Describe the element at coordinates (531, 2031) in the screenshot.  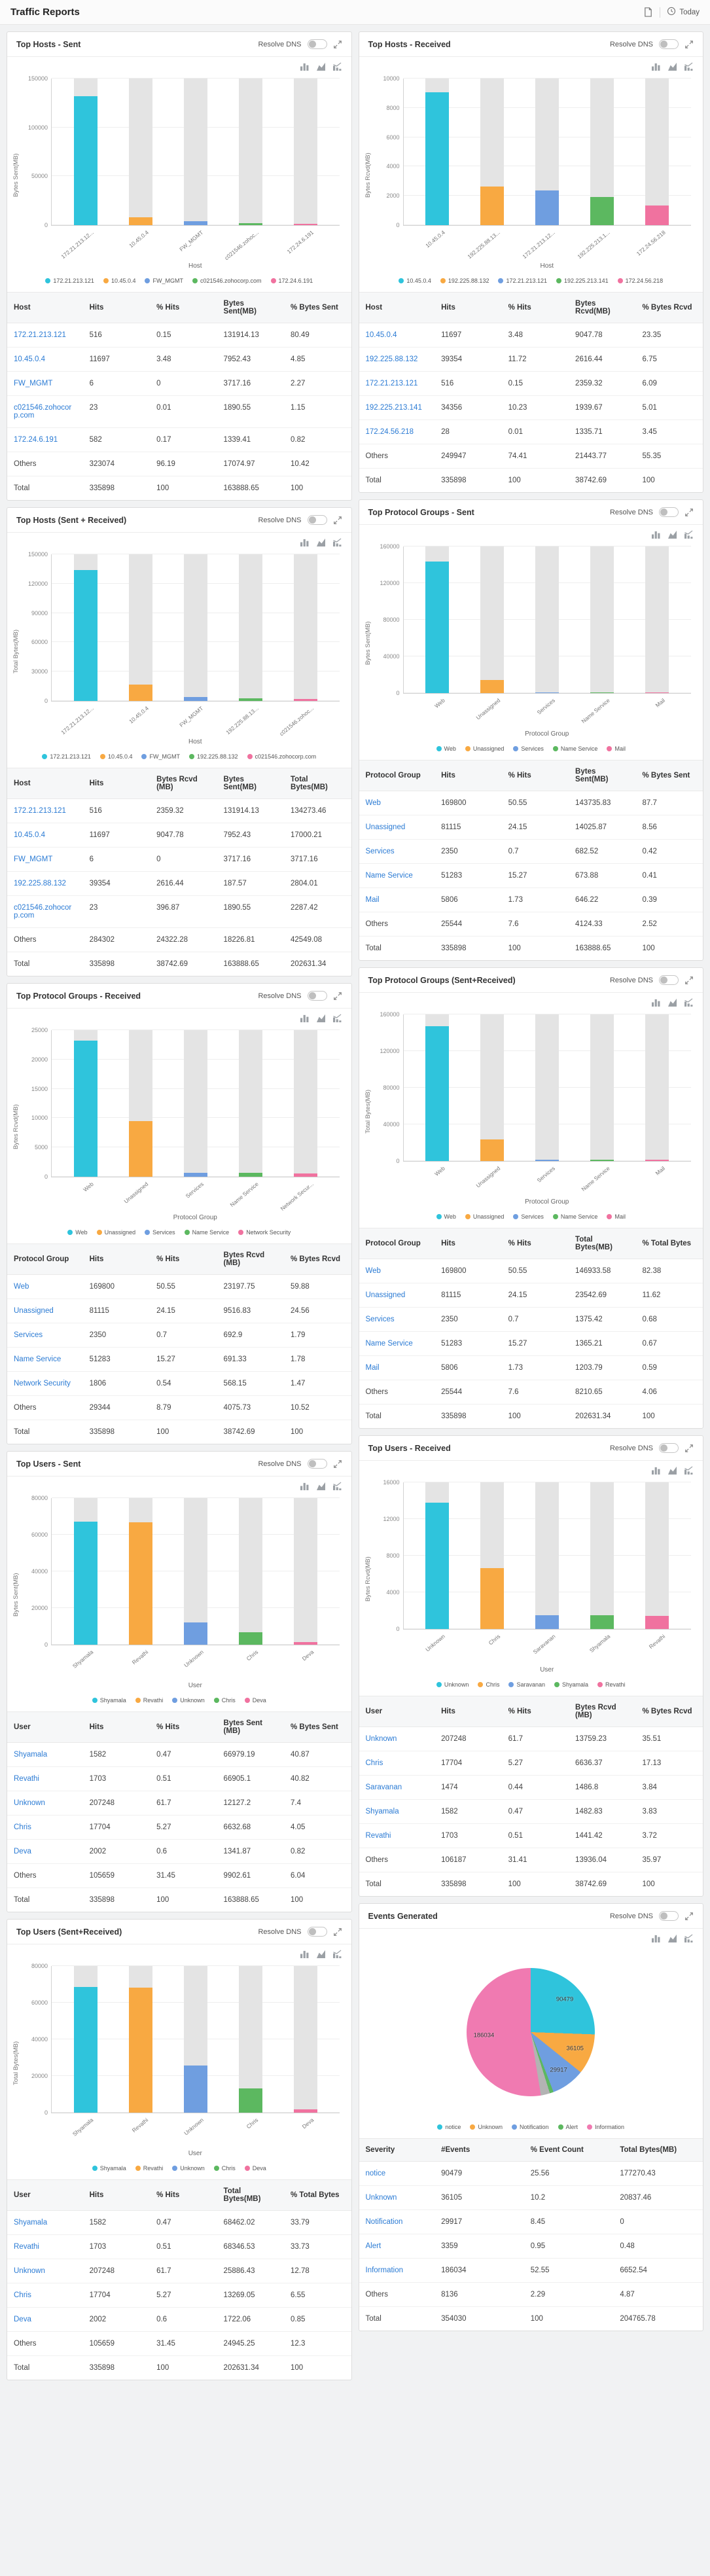
I see `pie` at that location.